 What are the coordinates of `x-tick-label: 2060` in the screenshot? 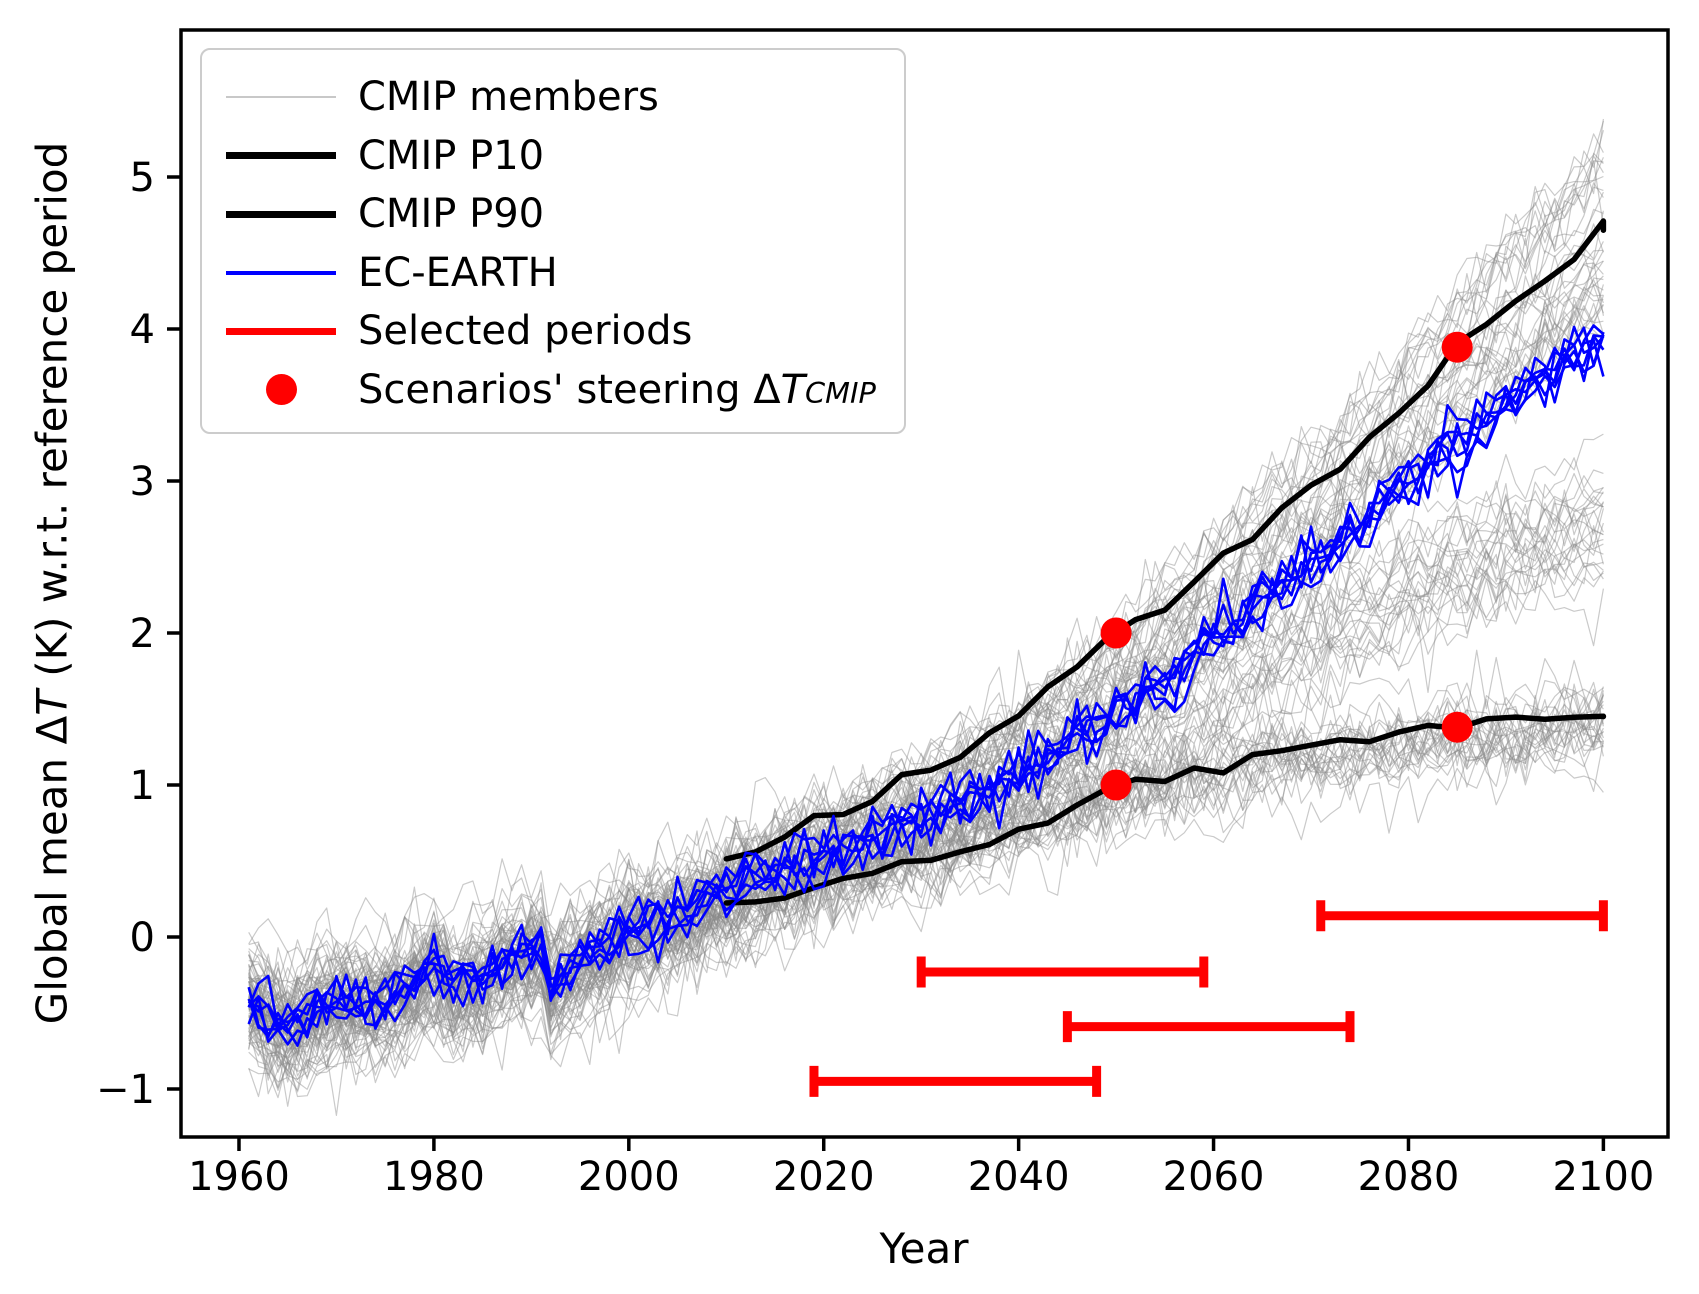 It's located at (1214, 1177).